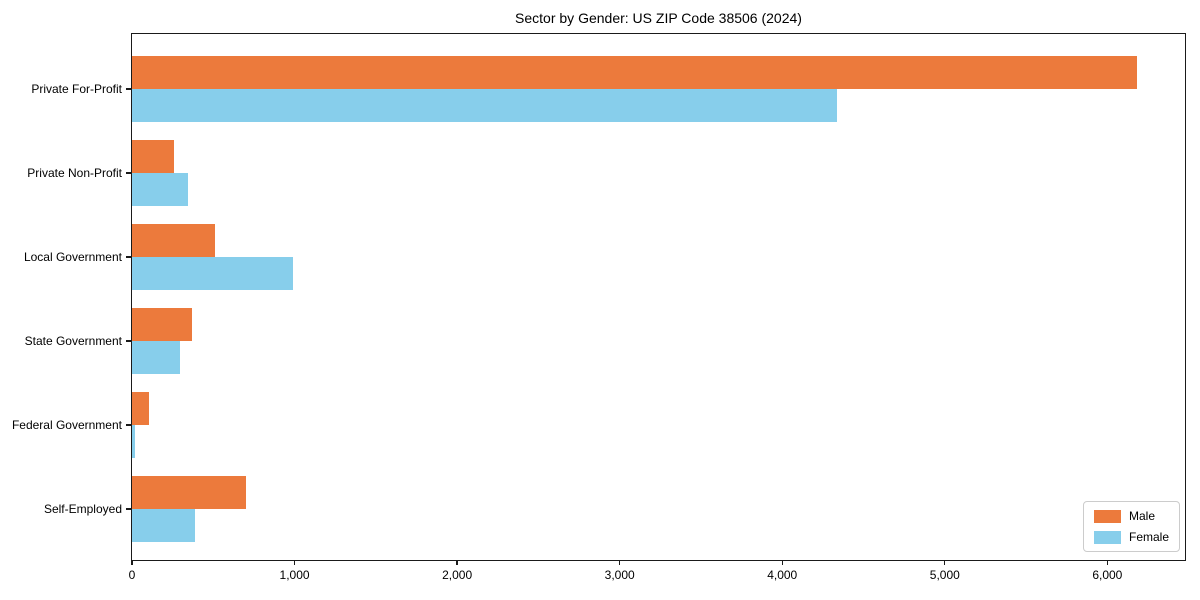 This screenshot has width=1200, height=600. I want to click on bar-female-federal-government, so click(134, 441).